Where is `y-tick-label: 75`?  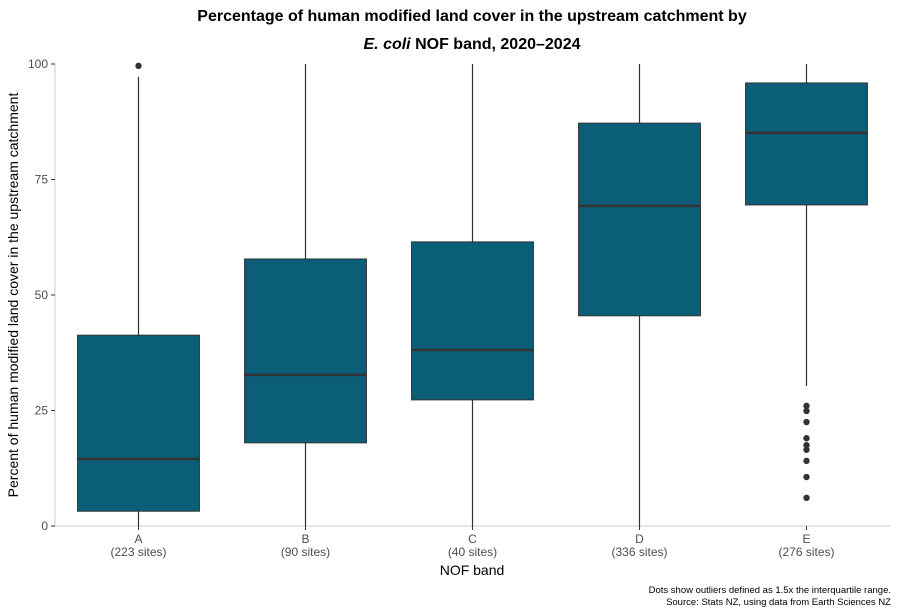
y-tick-label: 75 is located at coordinates (42, 180).